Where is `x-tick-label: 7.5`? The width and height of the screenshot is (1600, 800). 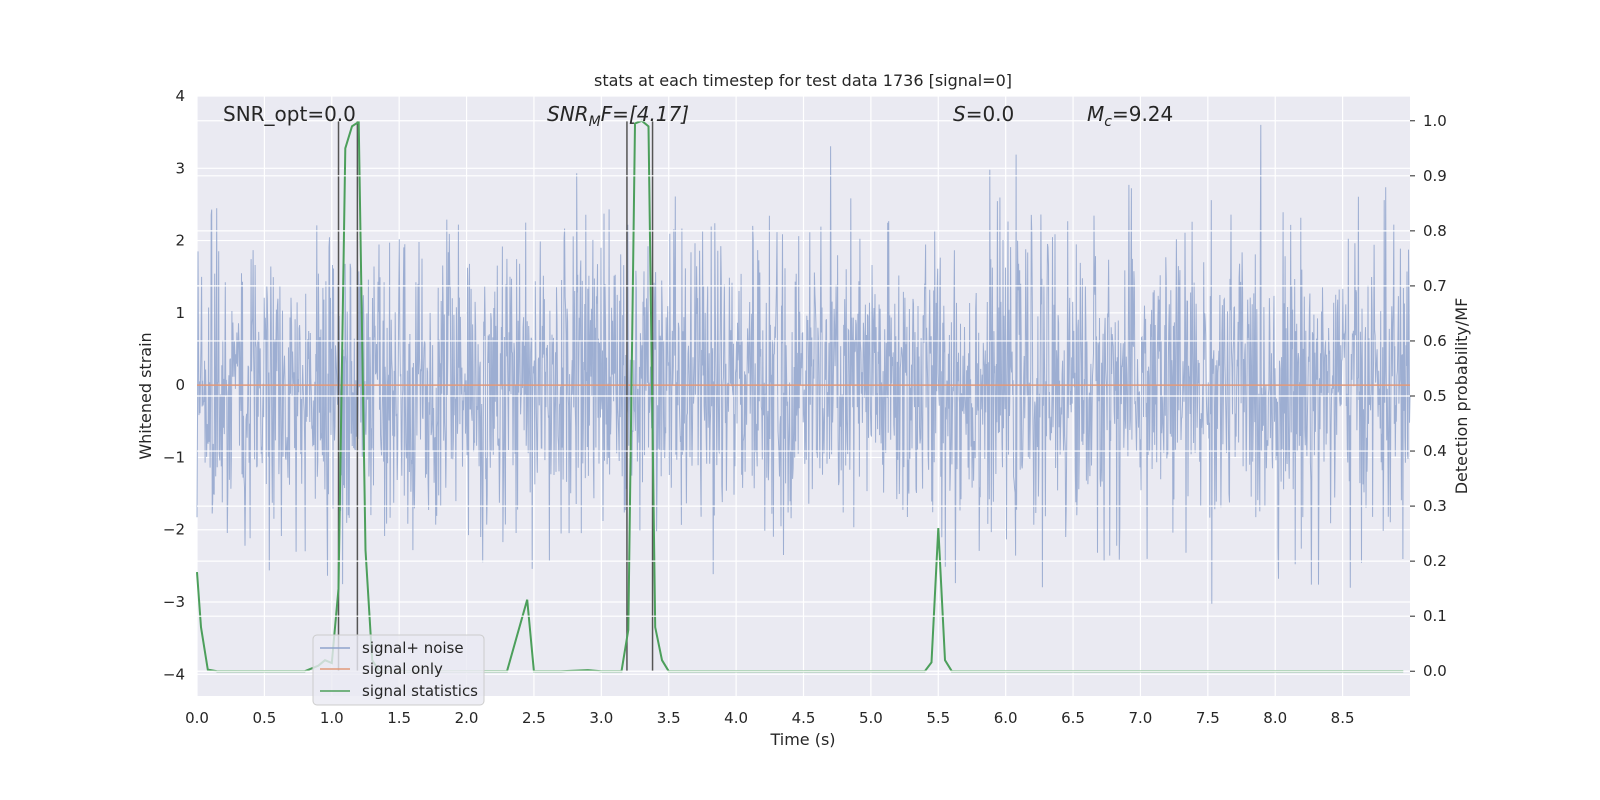 x-tick-label: 7.5 is located at coordinates (1208, 718).